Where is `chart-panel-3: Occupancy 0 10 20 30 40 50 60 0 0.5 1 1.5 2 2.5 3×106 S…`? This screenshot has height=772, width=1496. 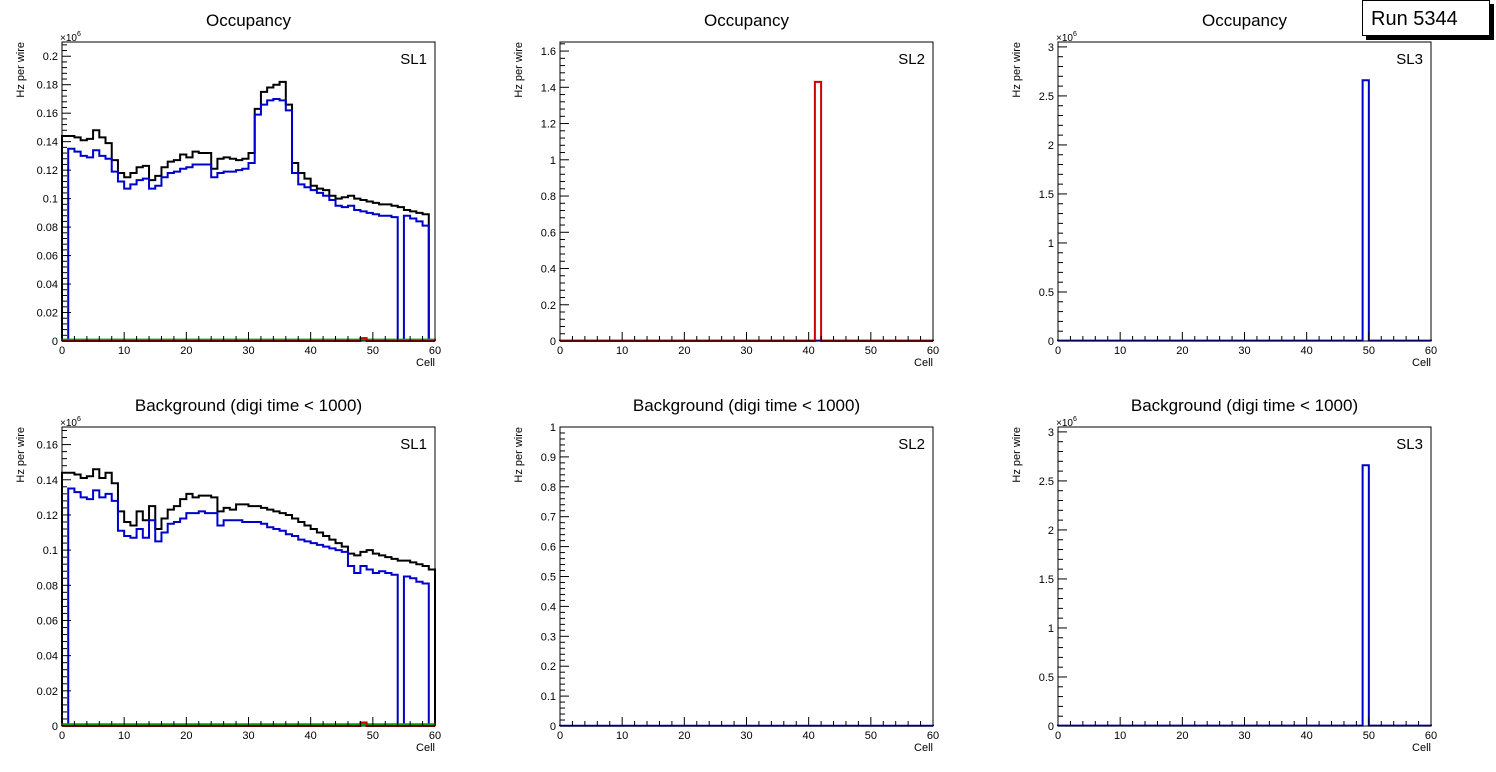 chart-panel-3: Occupancy 0 10 20 30 40 50 60 0 0.5 1 1.5 2 2.5 3×106 S… is located at coordinates (1224, 190).